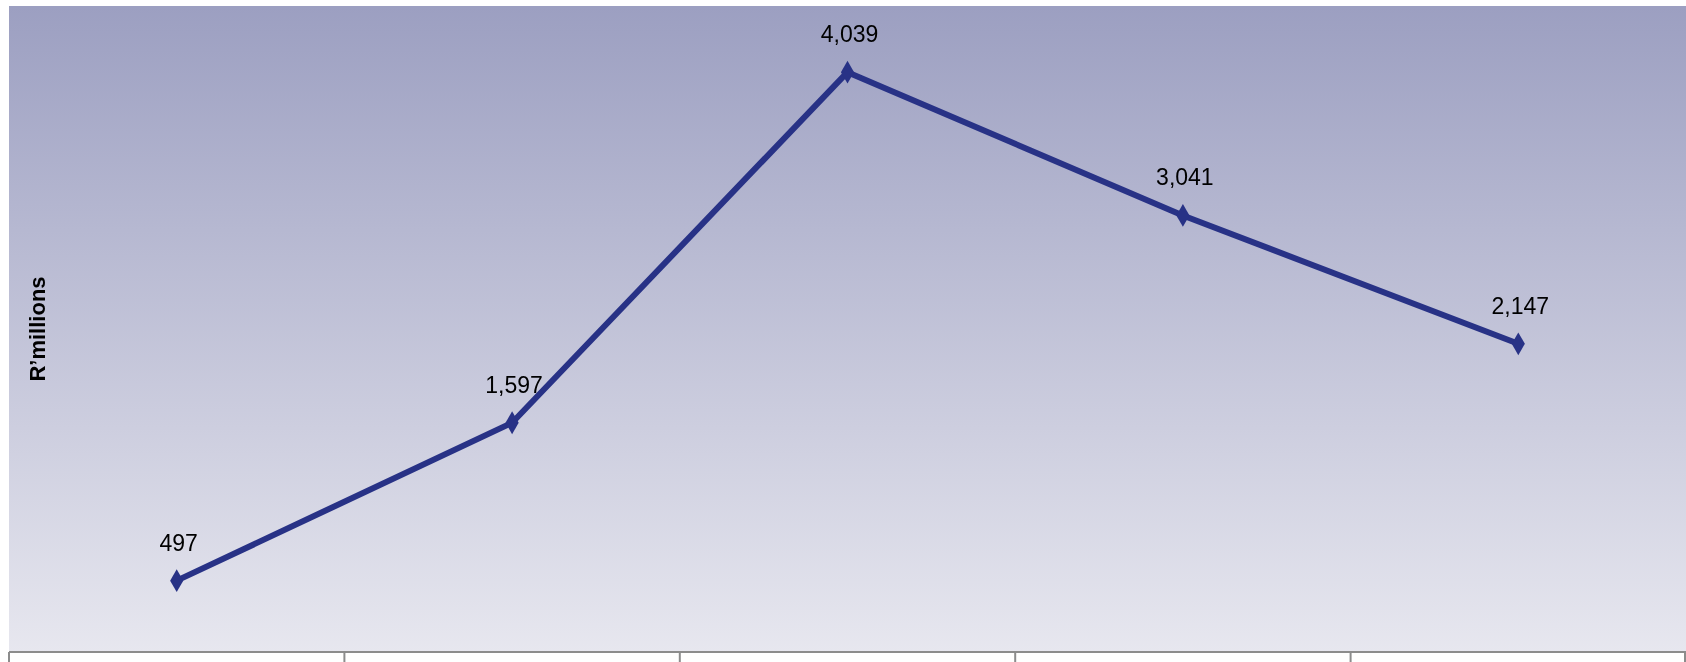  I want to click on y-axis-title: R’millions, so click(37, 329).